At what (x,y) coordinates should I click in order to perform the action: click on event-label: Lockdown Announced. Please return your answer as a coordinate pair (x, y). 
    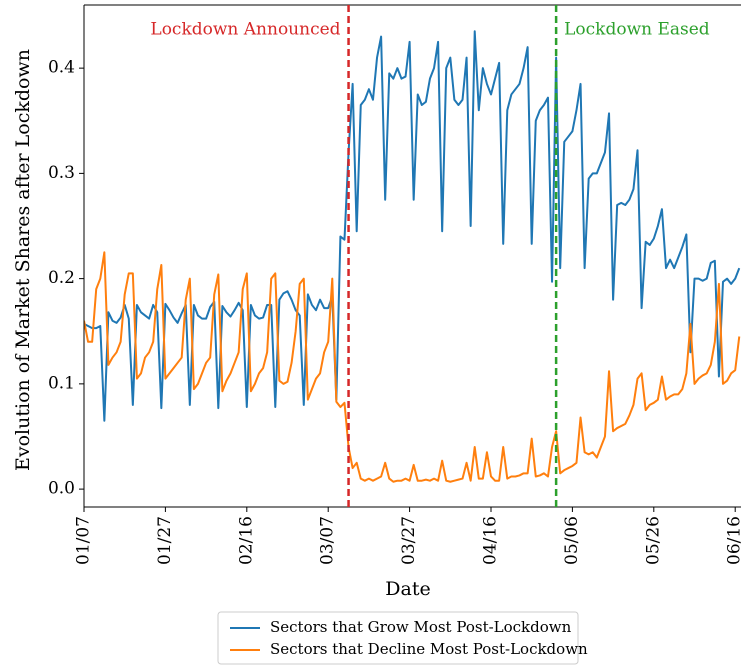
    Looking at the image, I should click on (245, 30).